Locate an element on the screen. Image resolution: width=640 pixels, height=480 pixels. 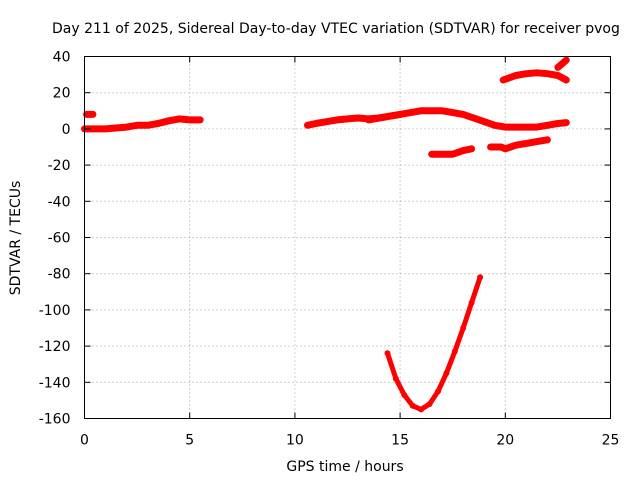
y-tick-label: -40 is located at coordinates (59, 202).